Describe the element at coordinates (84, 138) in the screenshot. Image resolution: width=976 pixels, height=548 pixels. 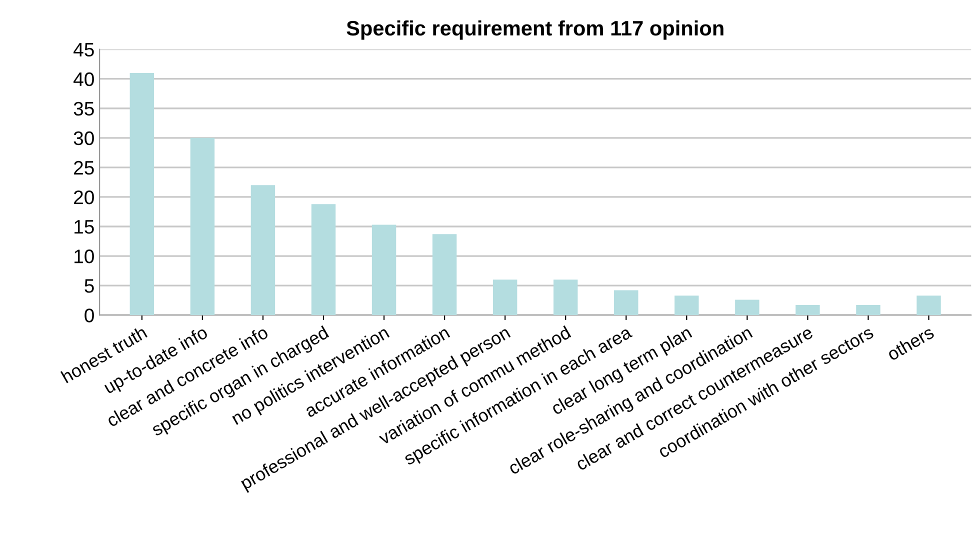
I see `y-tick-label: 30` at that location.